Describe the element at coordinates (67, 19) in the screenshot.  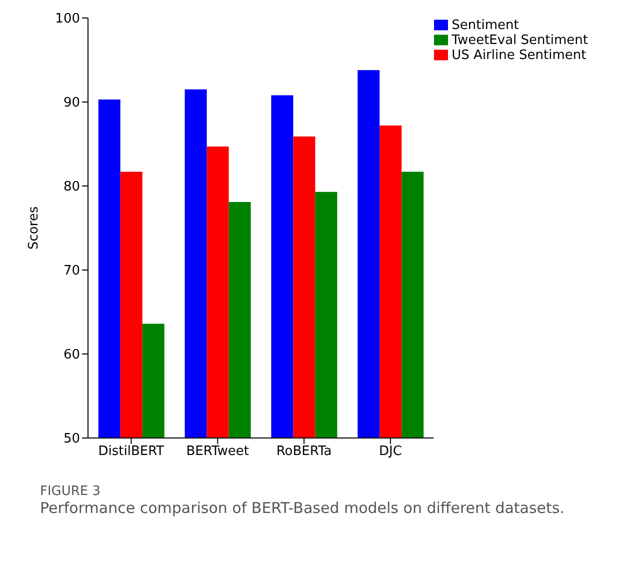
I see `y-tick-label: 100` at that location.